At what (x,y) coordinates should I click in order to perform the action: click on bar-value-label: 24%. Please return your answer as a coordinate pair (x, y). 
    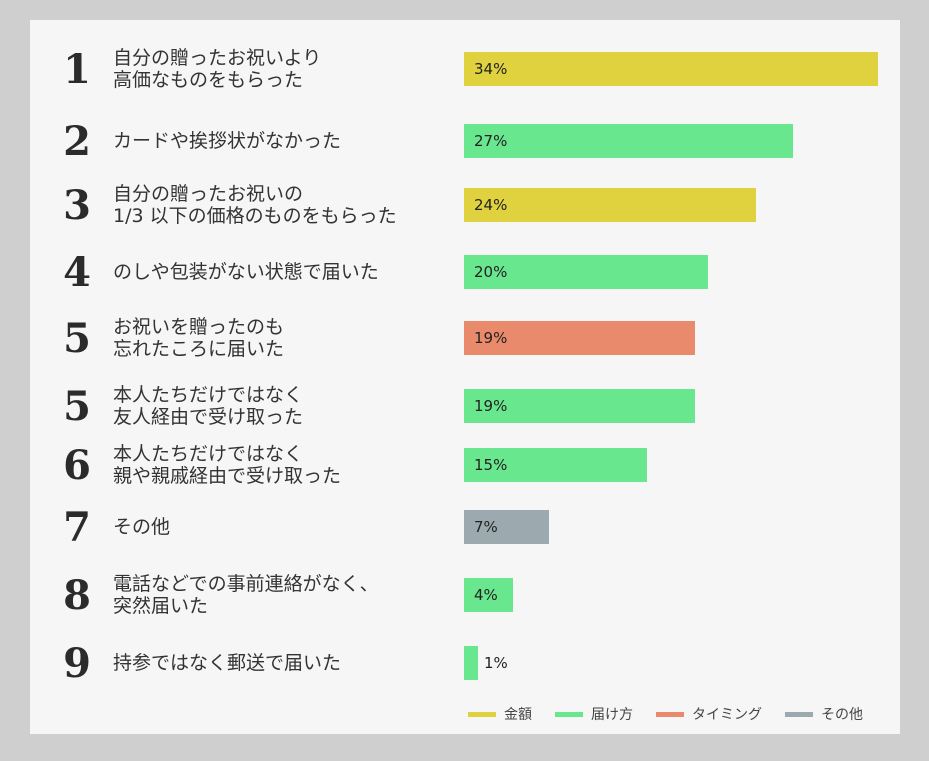
    Looking at the image, I should click on (491, 205).